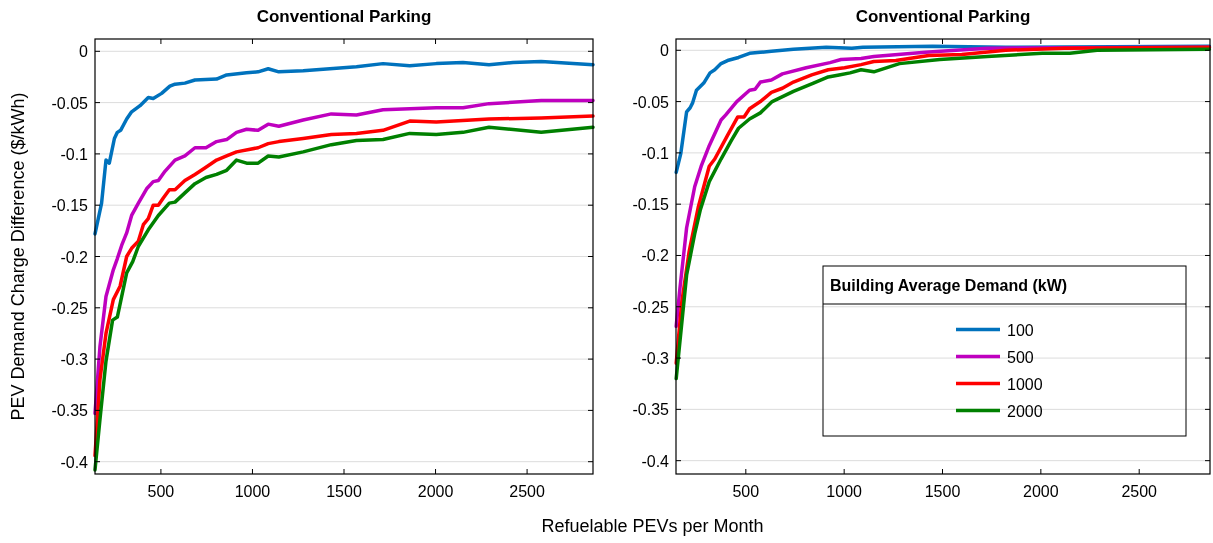  Describe the element at coordinates (1025, 384) in the screenshot. I see `legend-label: 1000` at that location.